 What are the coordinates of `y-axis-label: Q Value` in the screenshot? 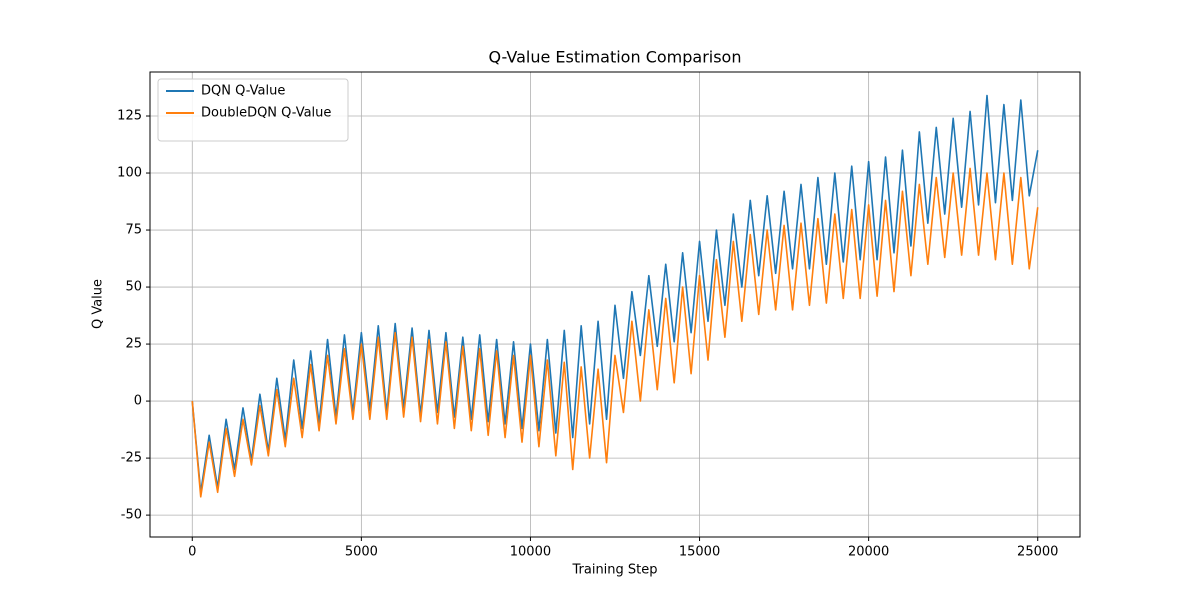 It's located at (98, 304).